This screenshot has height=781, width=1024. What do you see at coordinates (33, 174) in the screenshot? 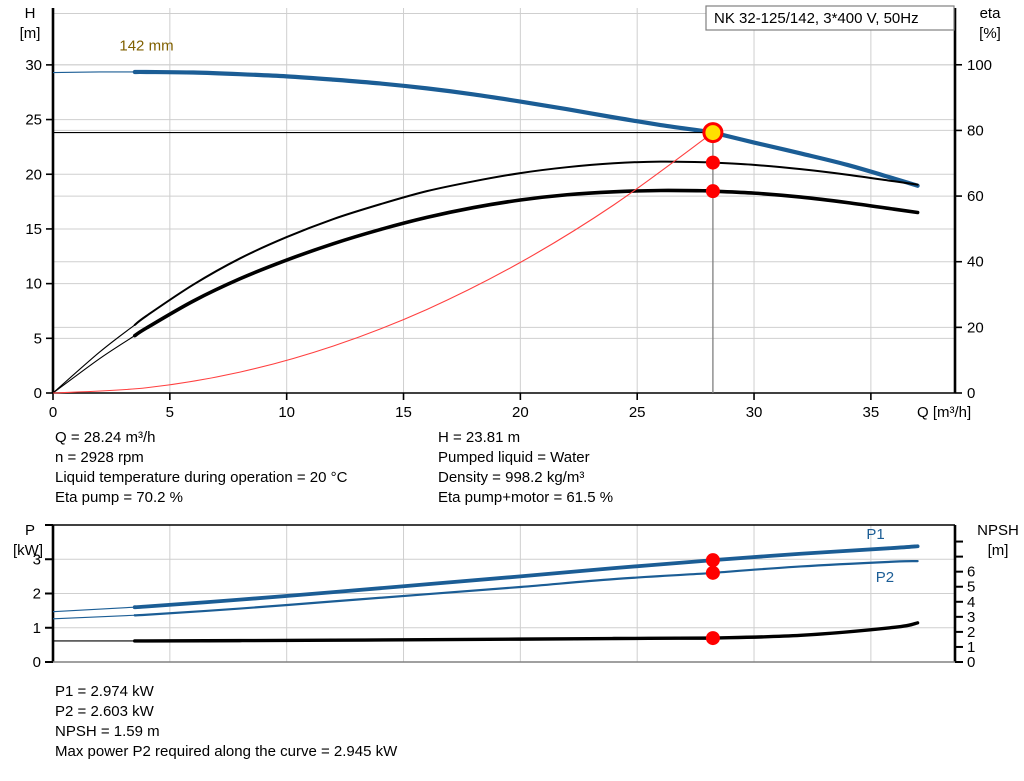
I see `y-tick-label-left: 20` at bounding box center [33, 174].